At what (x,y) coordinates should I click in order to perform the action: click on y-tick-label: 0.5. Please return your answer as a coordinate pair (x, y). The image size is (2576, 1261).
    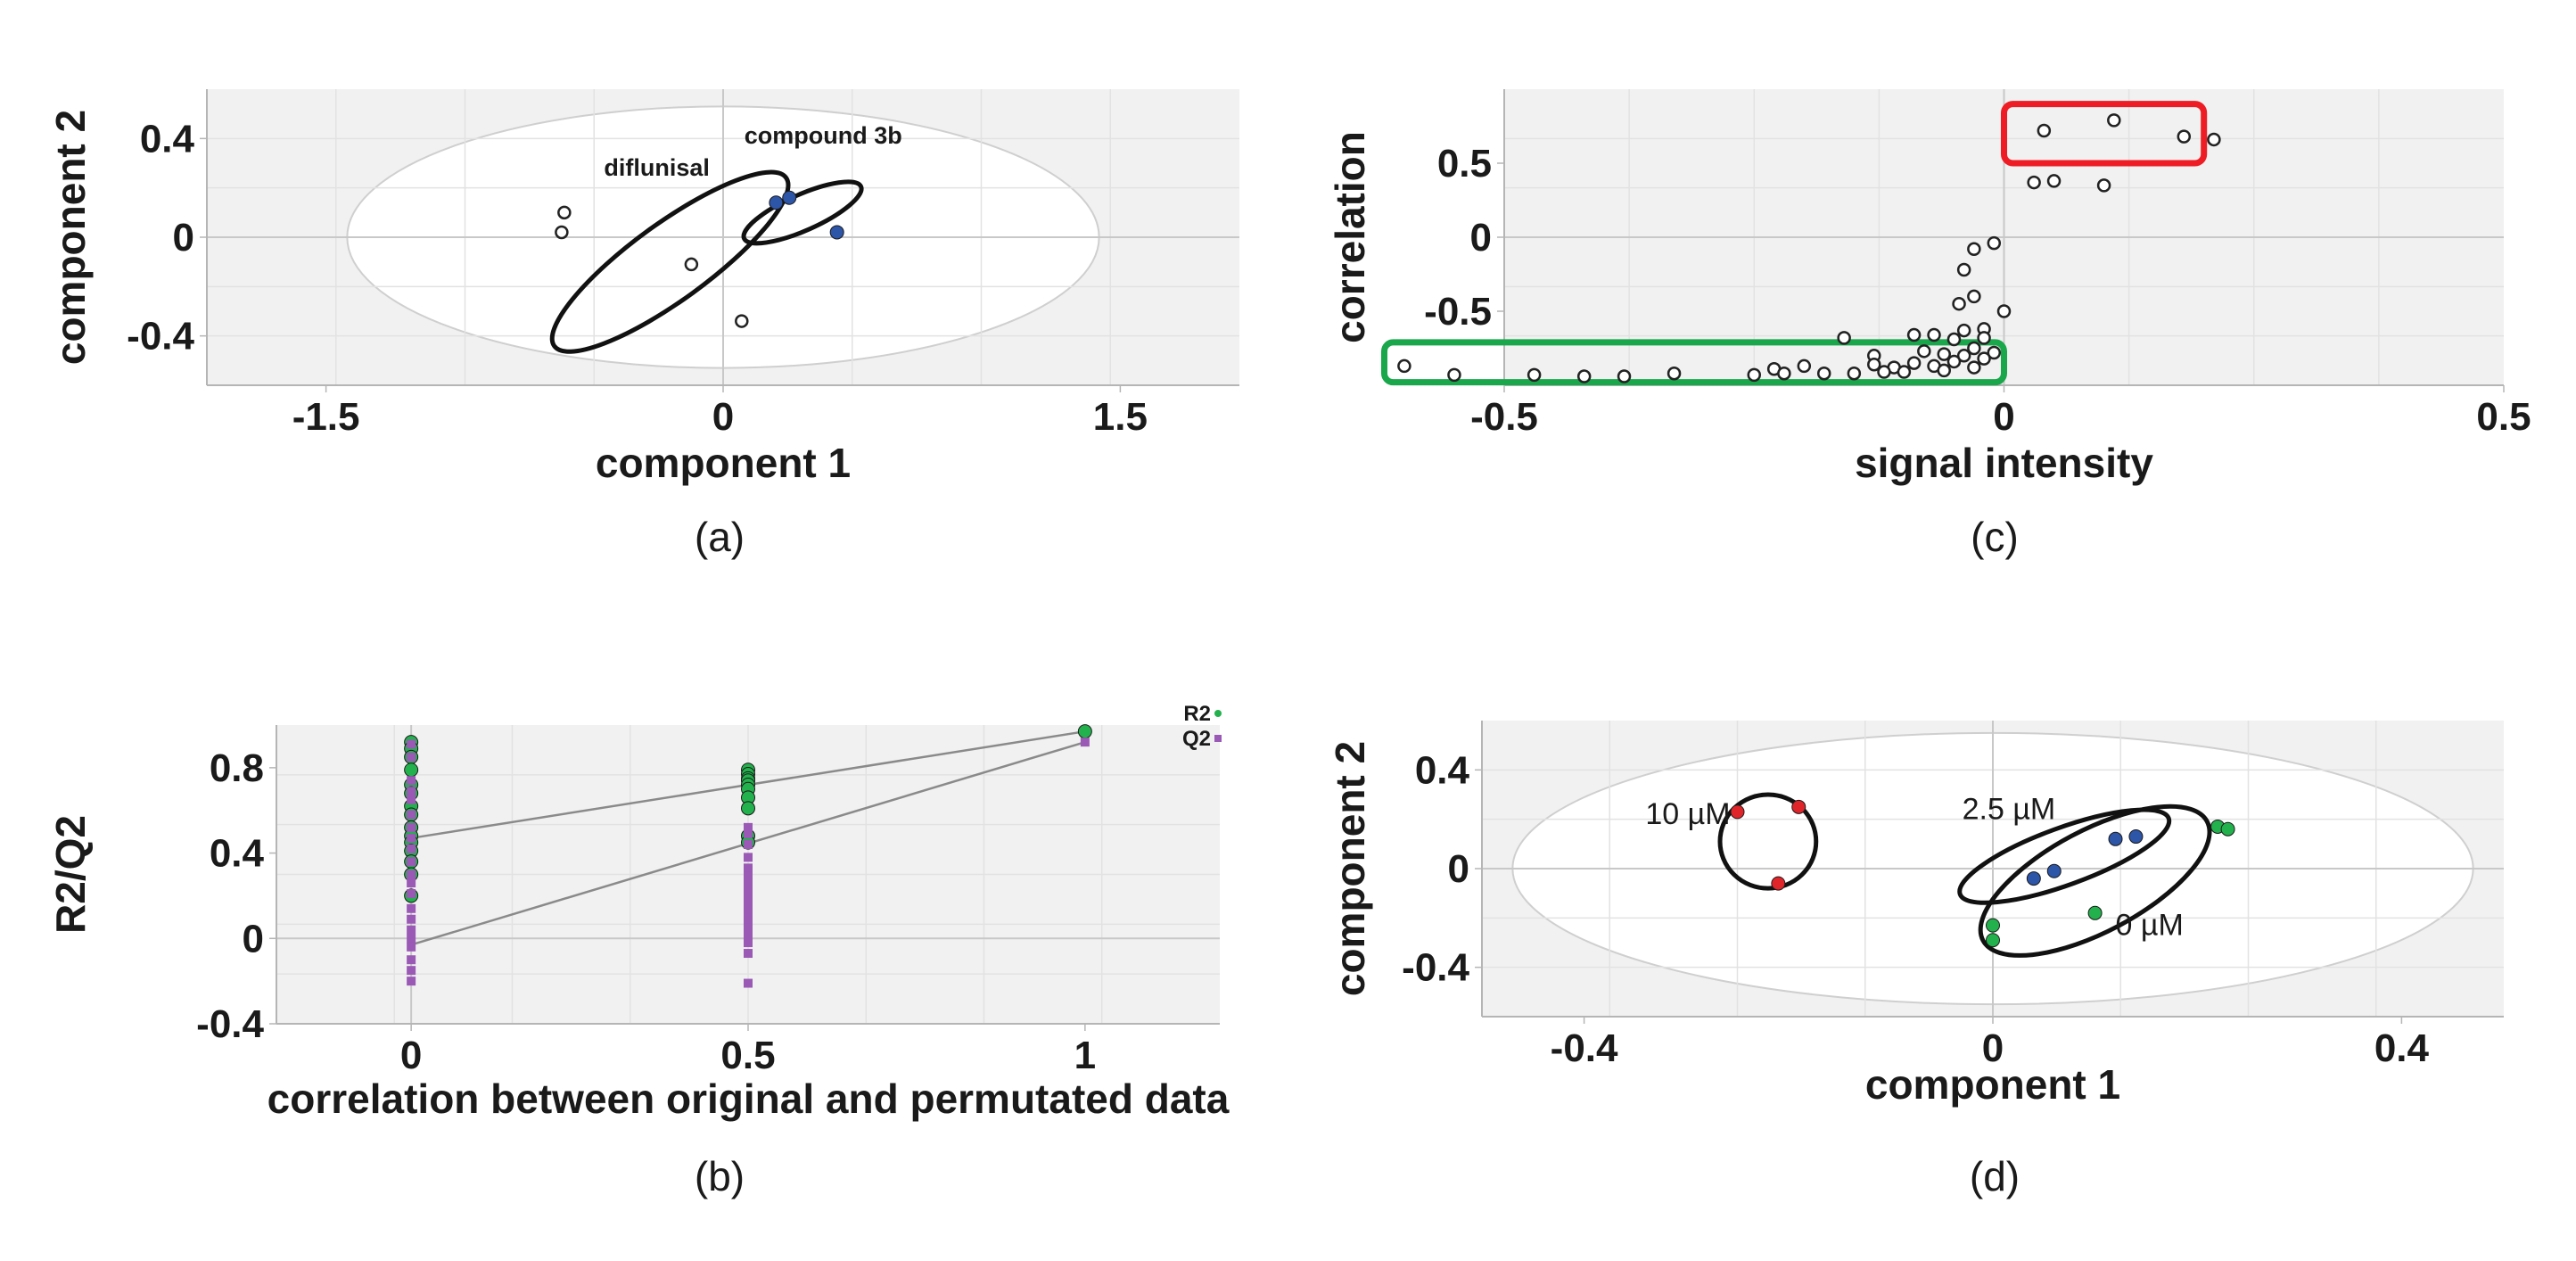
    Looking at the image, I should click on (1464, 163).